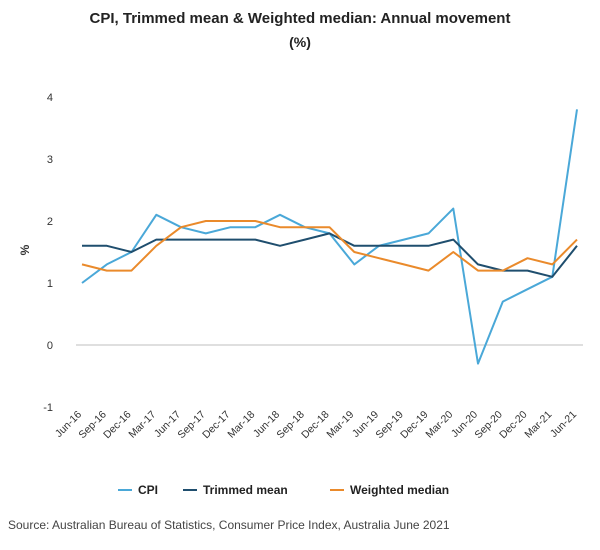 Image resolution: width=600 pixels, height=550 pixels. I want to click on chart-subtitle: (%), so click(300, 42).